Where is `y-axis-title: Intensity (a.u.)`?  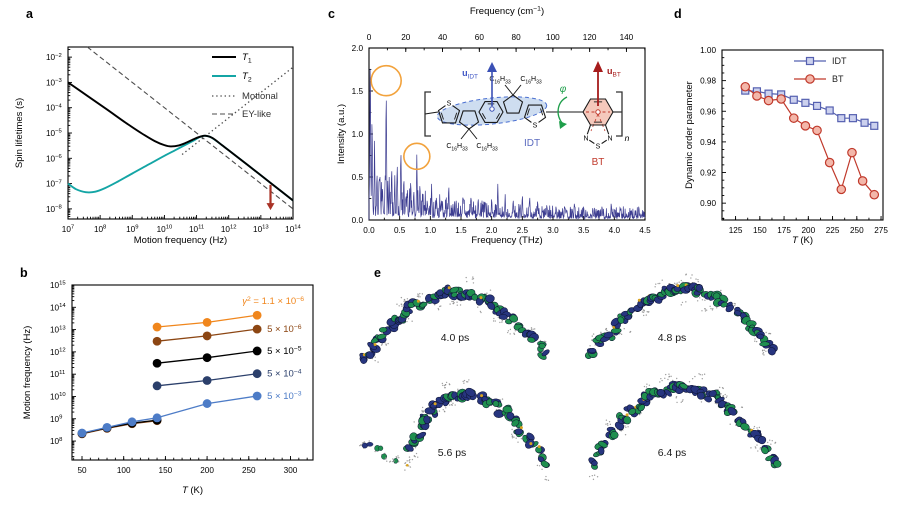 y-axis-title: Intensity (a.u.) is located at coordinates (341, 134).